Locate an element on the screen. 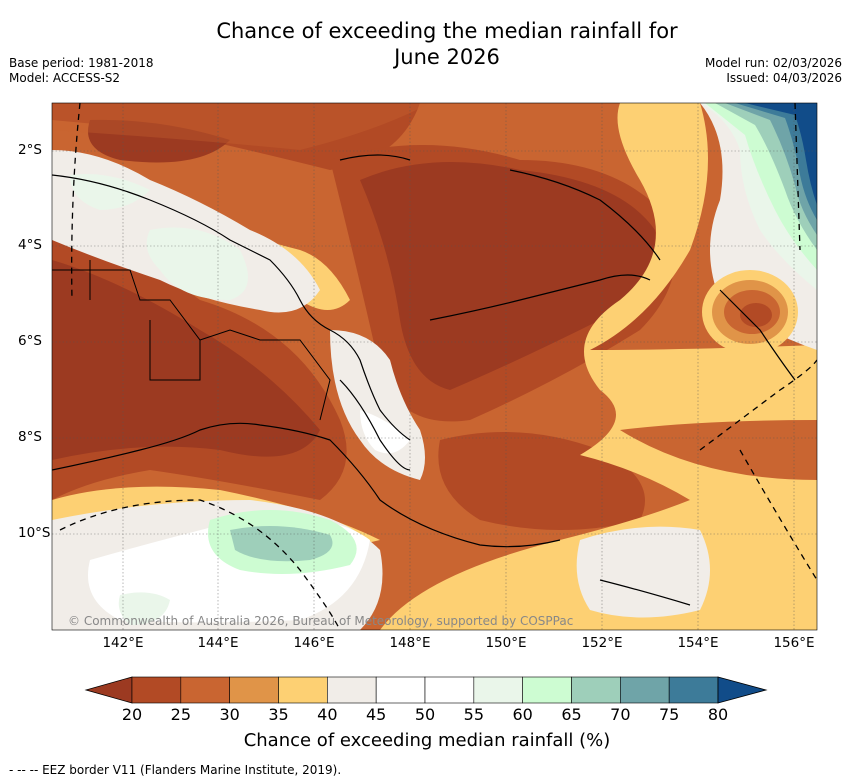  lat-label: 10°S is located at coordinates (34, 533).